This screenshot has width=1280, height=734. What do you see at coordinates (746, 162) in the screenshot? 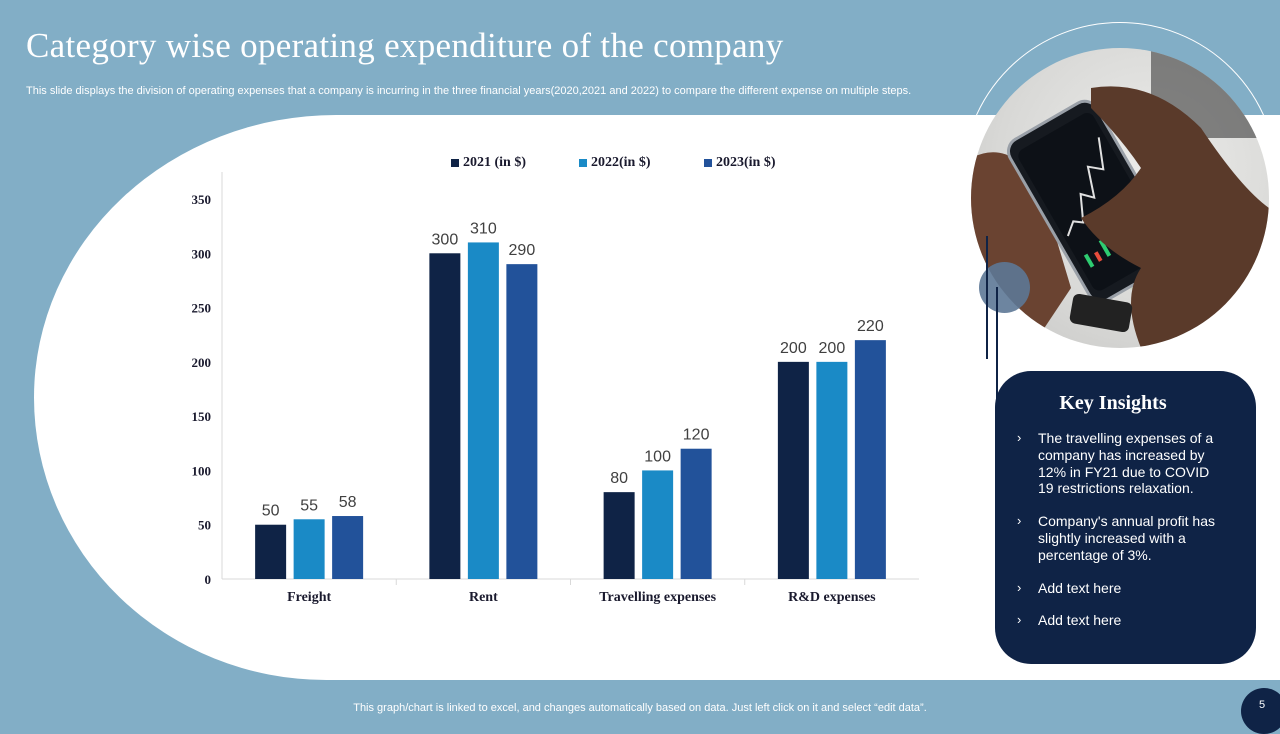
I see `legend-label: 2023(in $)` at bounding box center [746, 162].